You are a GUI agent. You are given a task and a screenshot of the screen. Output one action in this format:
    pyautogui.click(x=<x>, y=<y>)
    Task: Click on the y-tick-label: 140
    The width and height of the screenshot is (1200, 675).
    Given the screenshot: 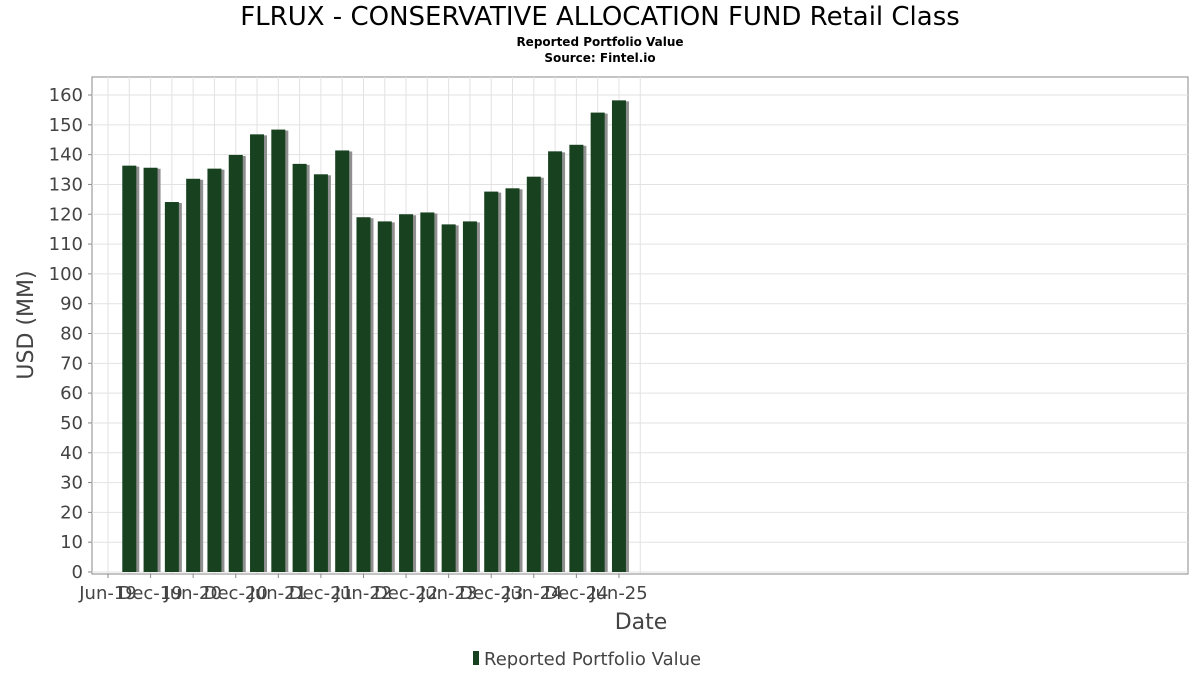 What is the action you would take?
    pyautogui.click(x=66, y=155)
    